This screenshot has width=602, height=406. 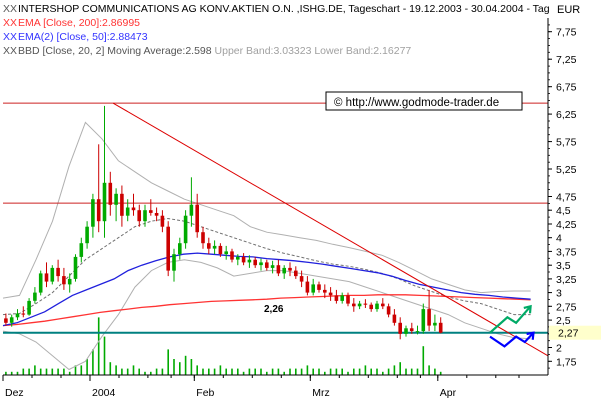 I want to click on ema200-line, so click(x=266, y=310).